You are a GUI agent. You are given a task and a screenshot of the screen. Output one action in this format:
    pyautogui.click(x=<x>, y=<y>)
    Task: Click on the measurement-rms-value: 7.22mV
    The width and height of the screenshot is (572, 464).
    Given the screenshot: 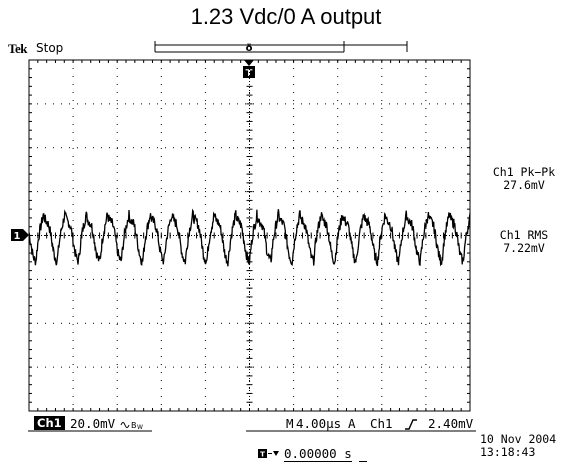 What is the action you would take?
    pyautogui.click(x=524, y=248)
    